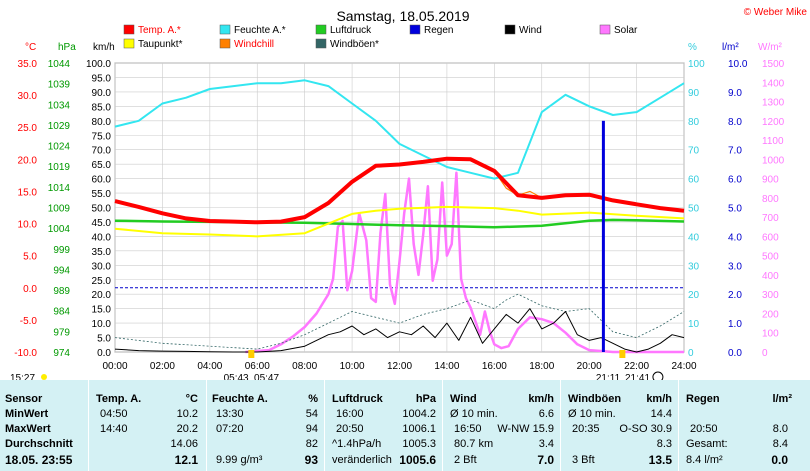  What do you see at coordinates (357, 444) in the screenshot?
I see `press-trend: ^1.4hPa/h` at bounding box center [357, 444].